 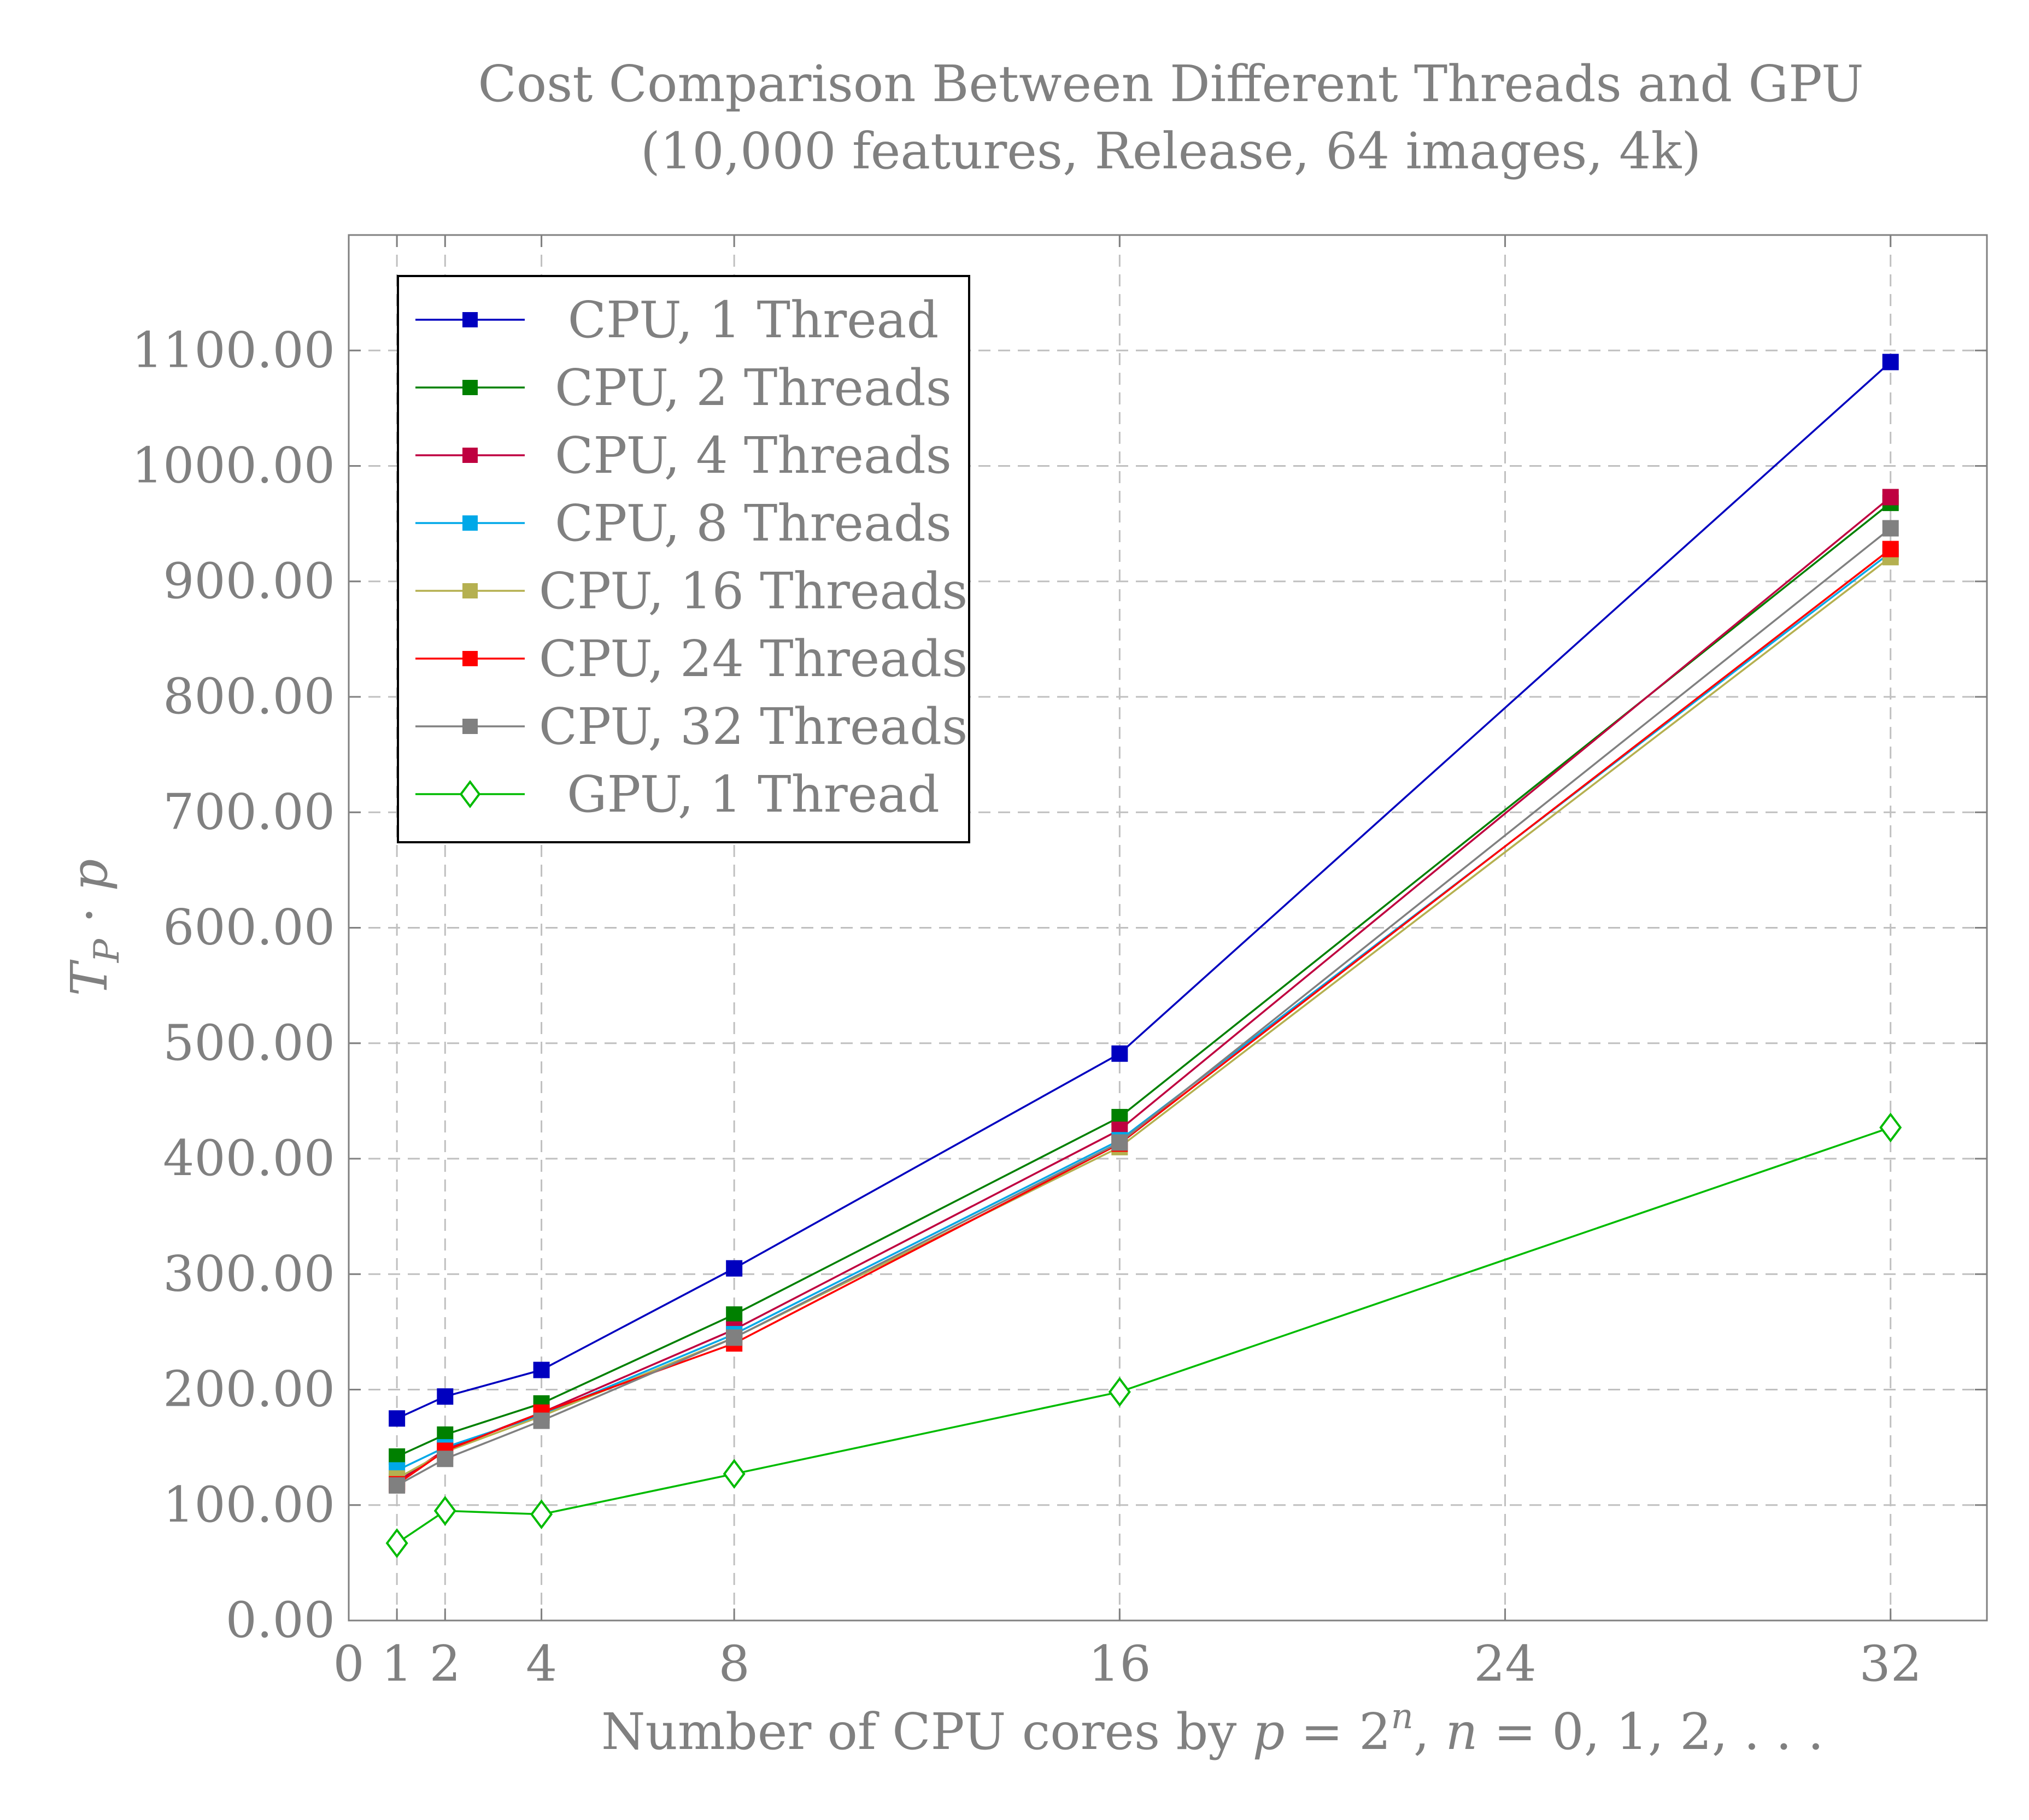 What do you see at coordinates (753, 659) in the screenshot?
I see `legend-label: CPU, 24 Threads` at bounding box center [753, 659].